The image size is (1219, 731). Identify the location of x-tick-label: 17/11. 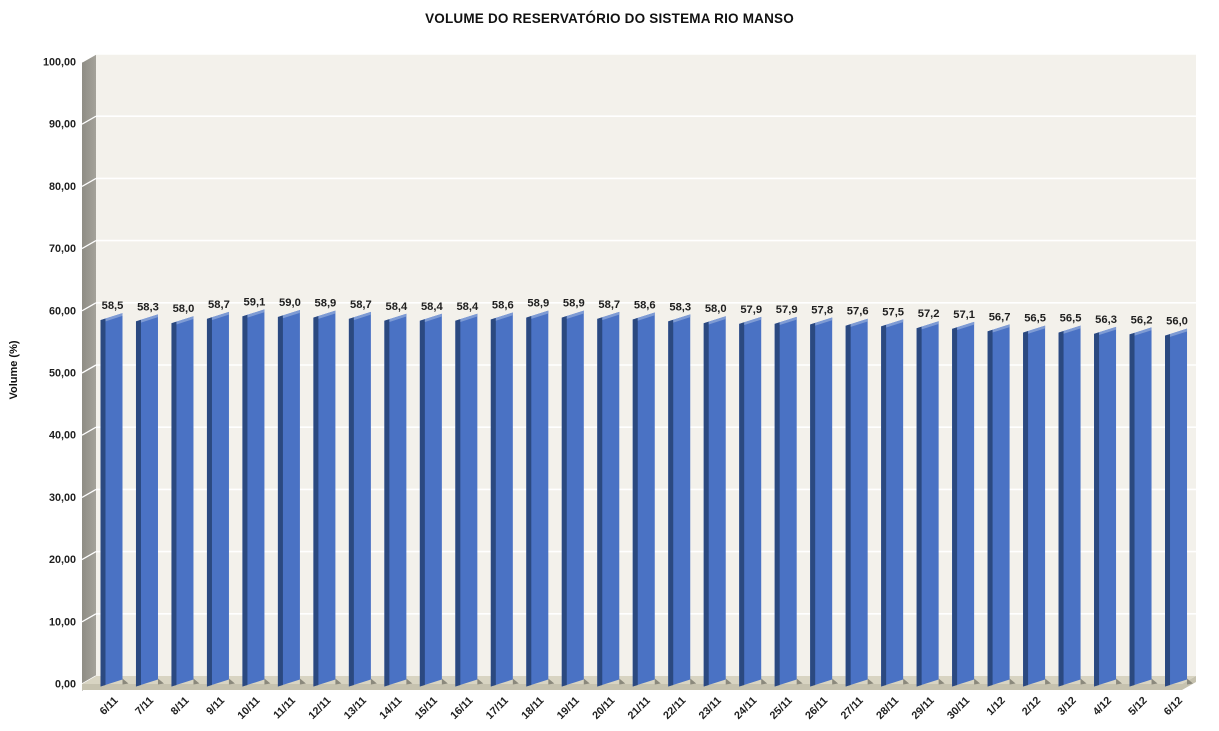
(497, 708).